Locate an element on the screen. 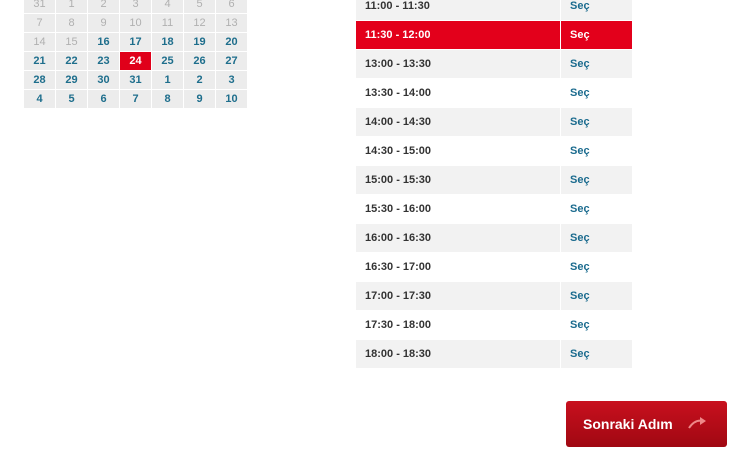  calendar-day: 13 is located at coordinates (231, 23).